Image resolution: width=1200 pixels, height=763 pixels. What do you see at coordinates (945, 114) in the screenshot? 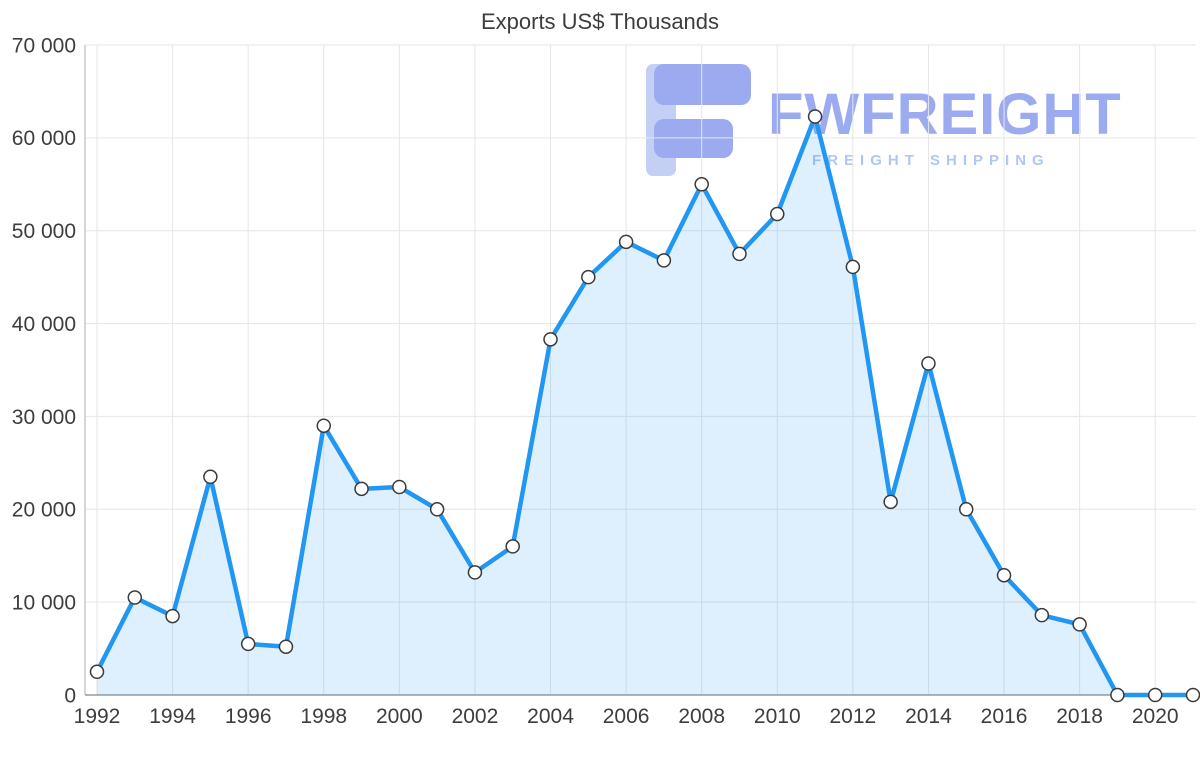
I see `watermark-brand-text: FWFREIGHT` at bounding box center [945, 114].